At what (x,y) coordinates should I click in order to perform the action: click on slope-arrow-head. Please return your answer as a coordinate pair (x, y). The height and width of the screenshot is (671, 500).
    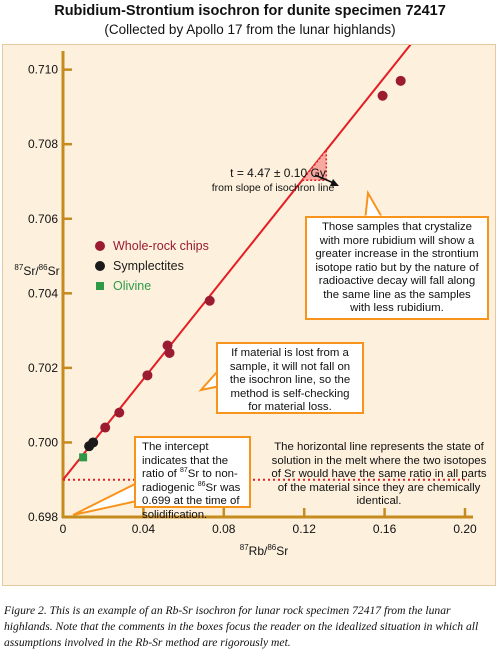
    Looking at the image, I should click on (334, 182).